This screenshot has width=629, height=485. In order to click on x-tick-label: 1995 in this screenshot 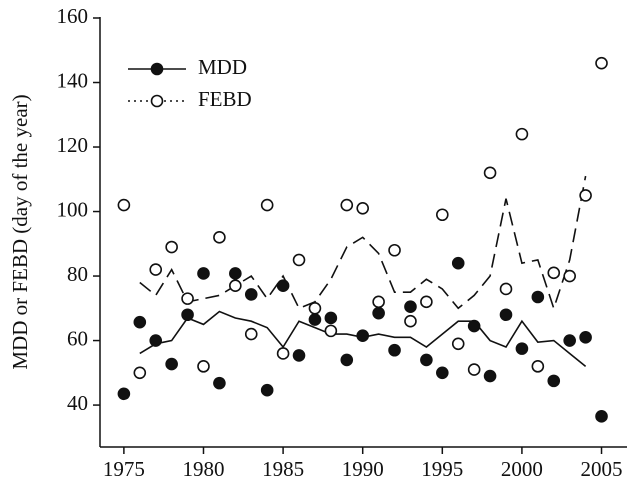, I will do `click(442, 469)`.